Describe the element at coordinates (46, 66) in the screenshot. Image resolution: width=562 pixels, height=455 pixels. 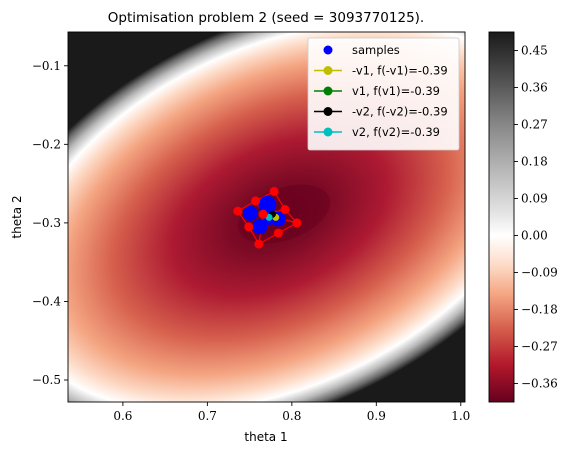
I see `y-tick-label: −0.1` at that location.